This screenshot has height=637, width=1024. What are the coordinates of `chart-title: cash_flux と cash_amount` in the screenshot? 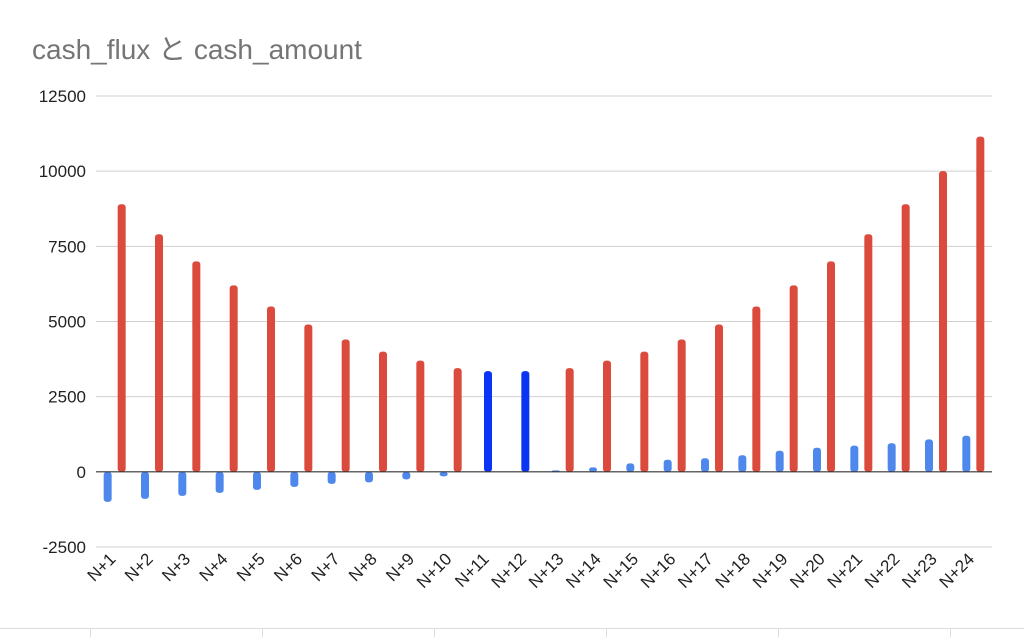 It's located at (197, 49).